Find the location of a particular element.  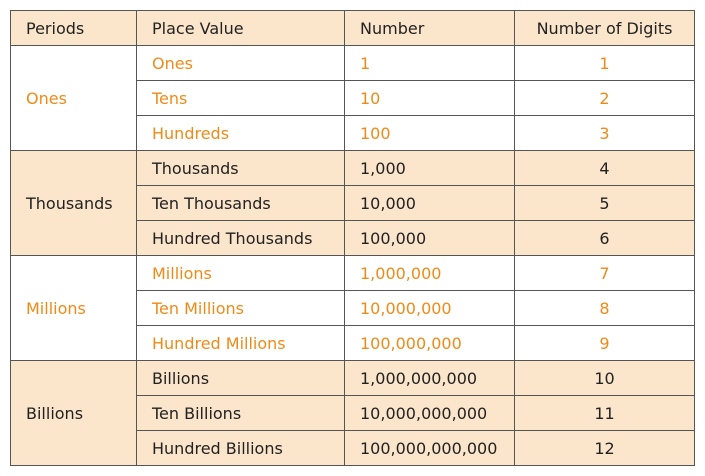

place-value-cell: Hundred Thousands is located at coordinates (240, 238).